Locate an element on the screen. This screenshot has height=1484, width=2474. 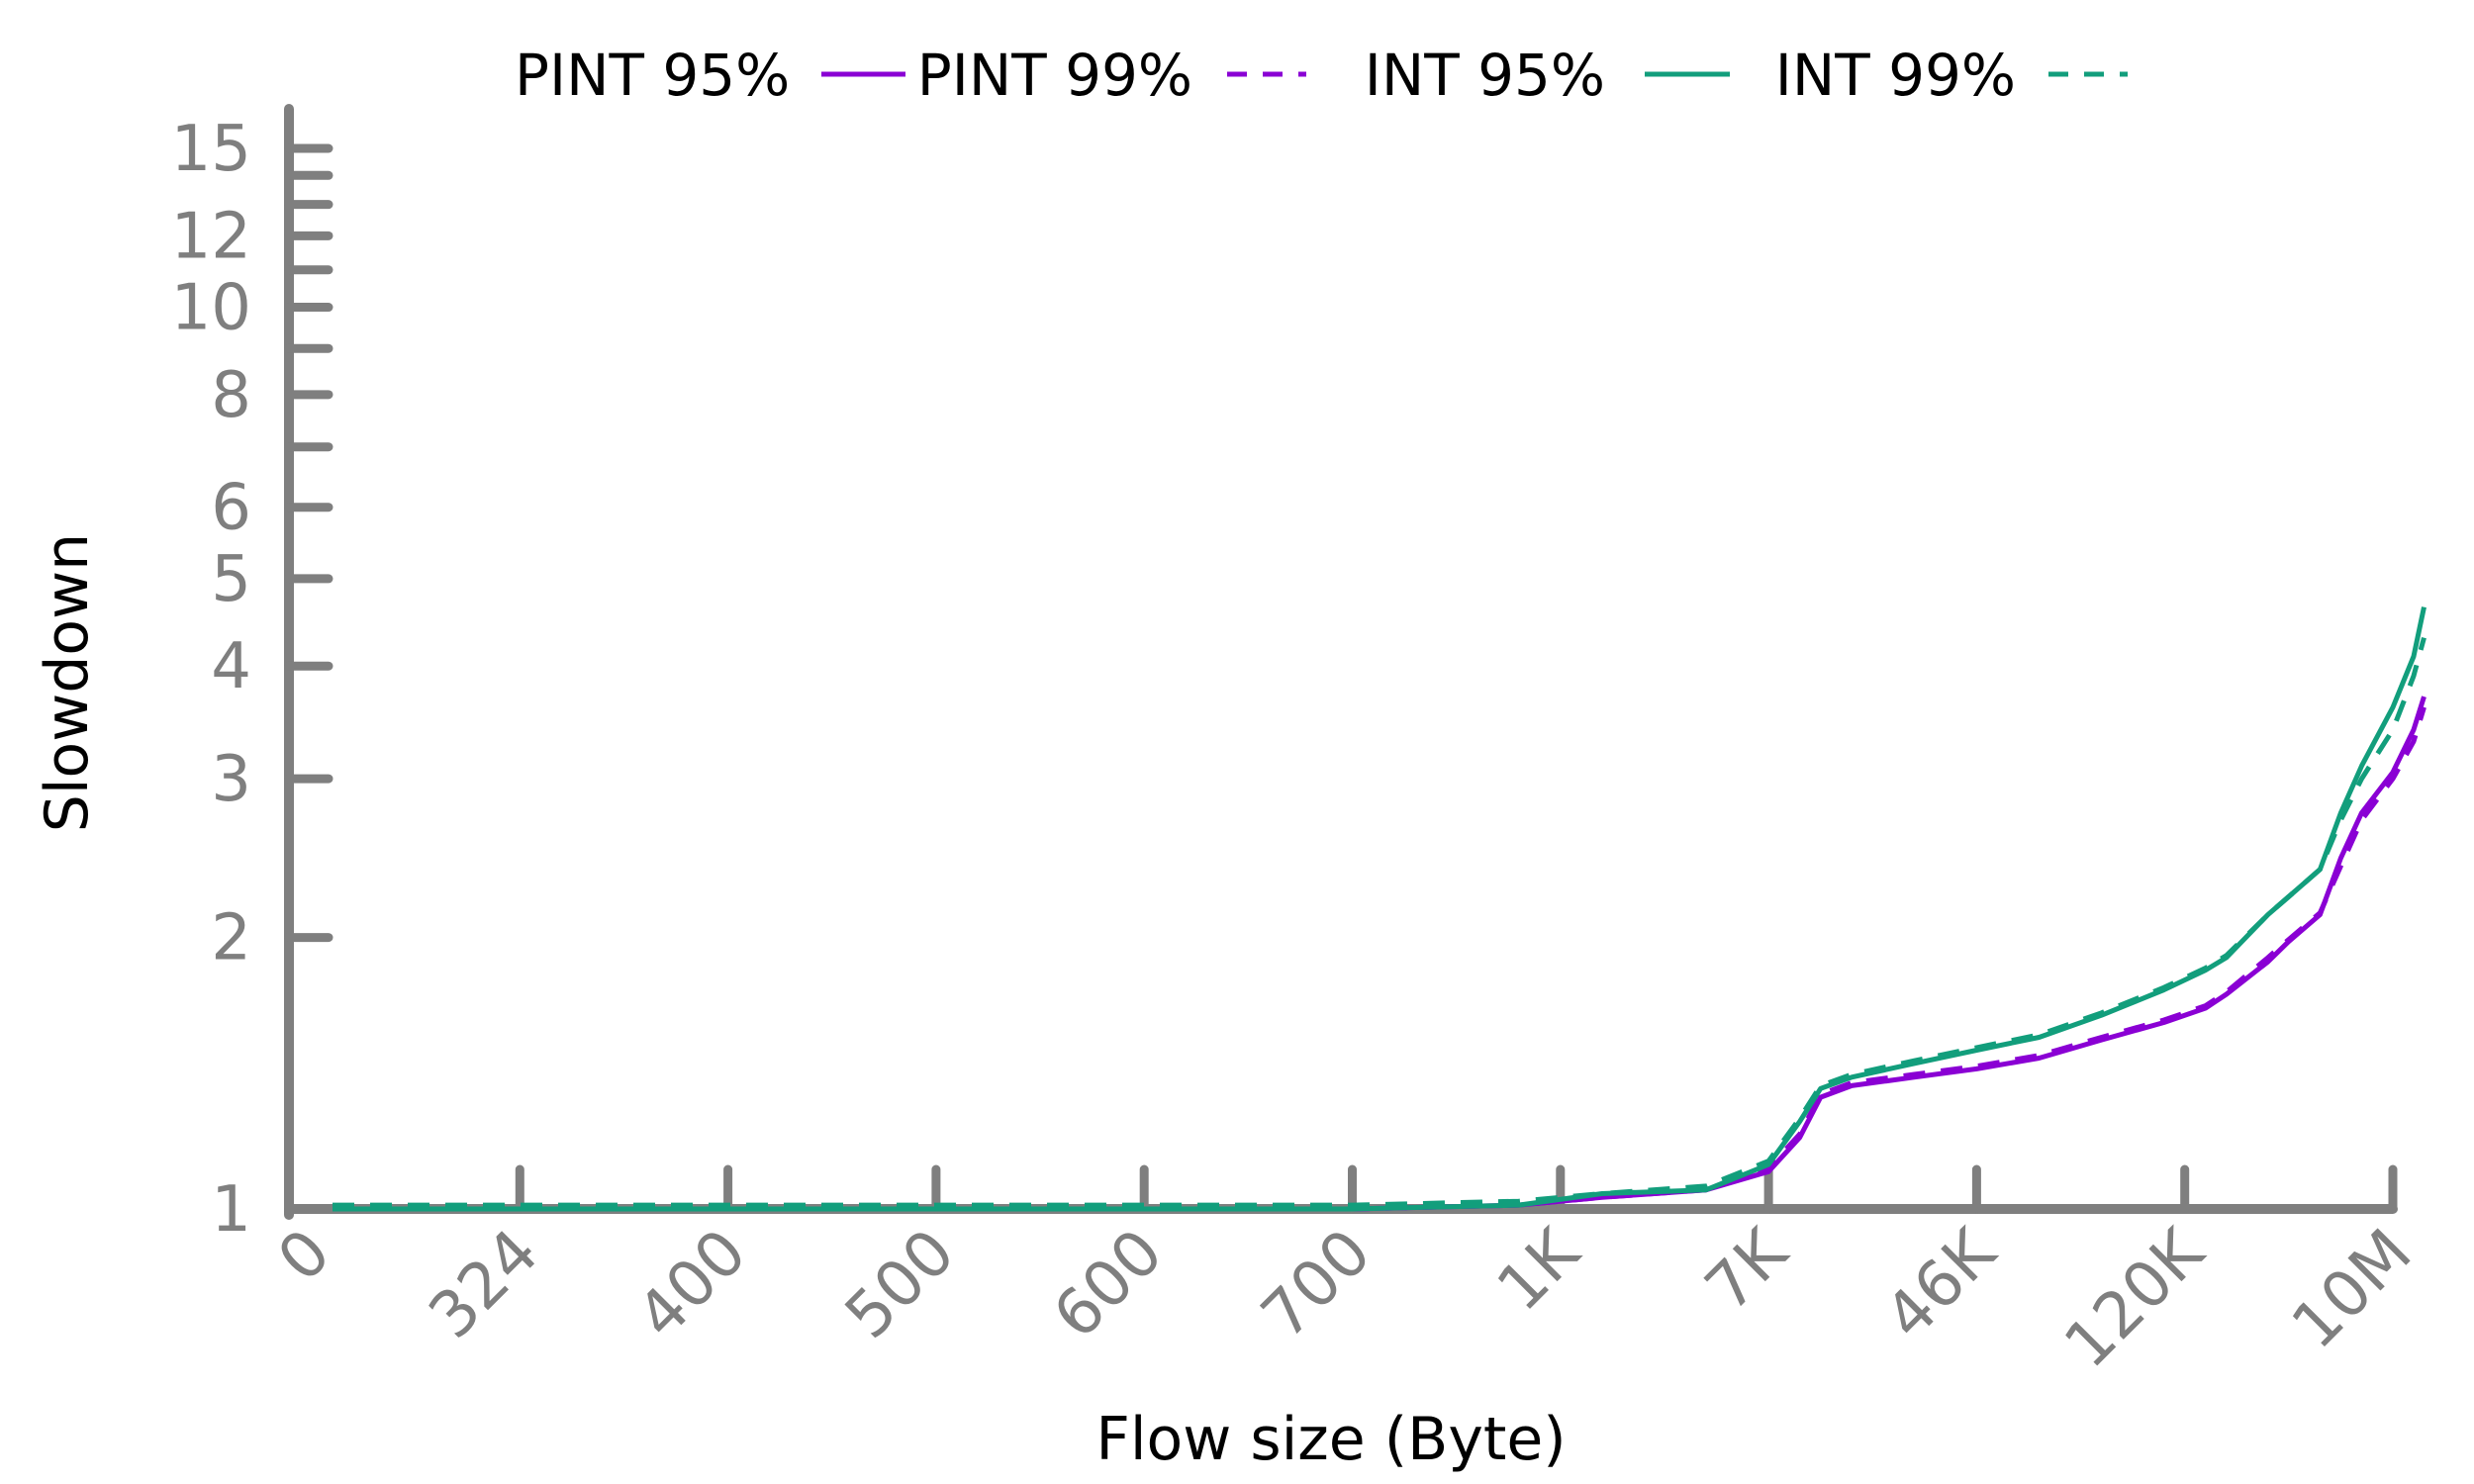
legend: PINT 95% PINT 99% INT 95% INT 99% is located at coordinates (1321, 75).